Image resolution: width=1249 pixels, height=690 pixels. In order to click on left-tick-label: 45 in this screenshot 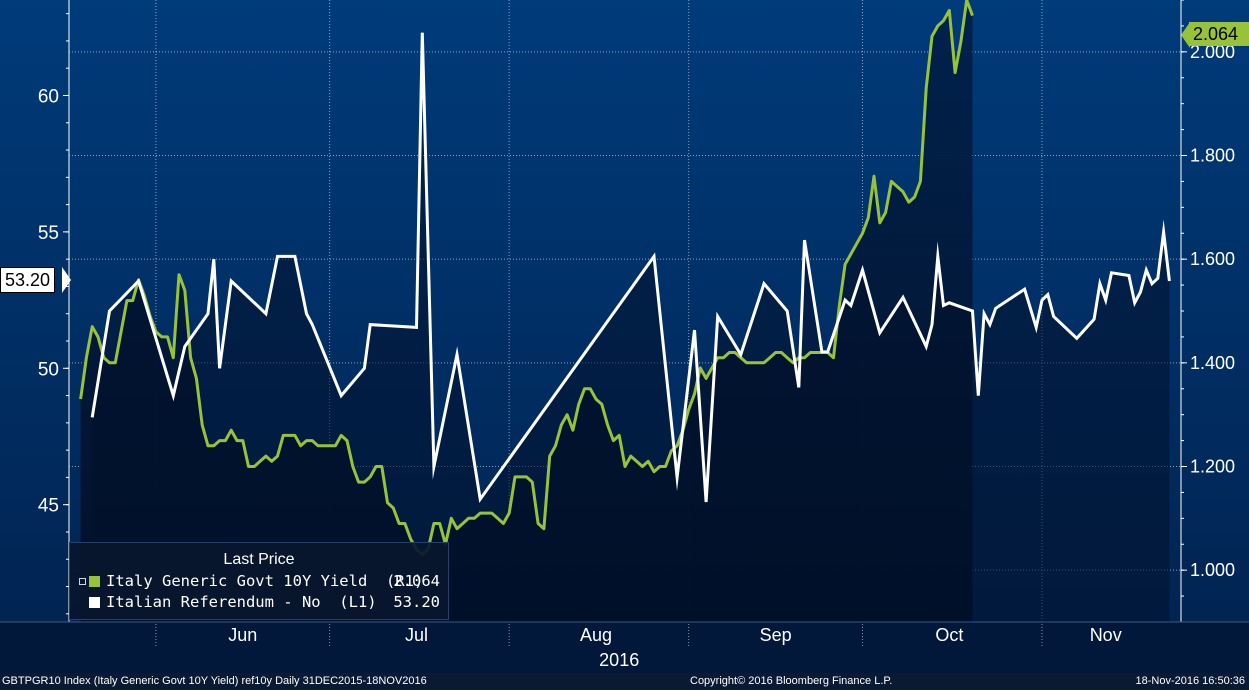, I will do `click(48, 506)`.